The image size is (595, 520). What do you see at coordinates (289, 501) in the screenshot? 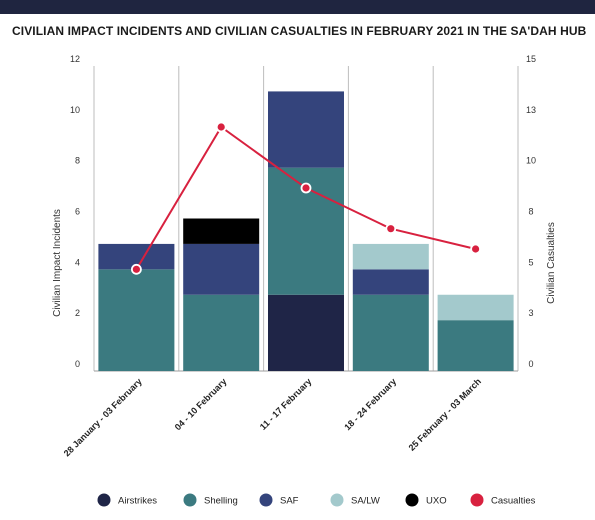
I see `legend-label: SAF` at bounding box center [289, 501].